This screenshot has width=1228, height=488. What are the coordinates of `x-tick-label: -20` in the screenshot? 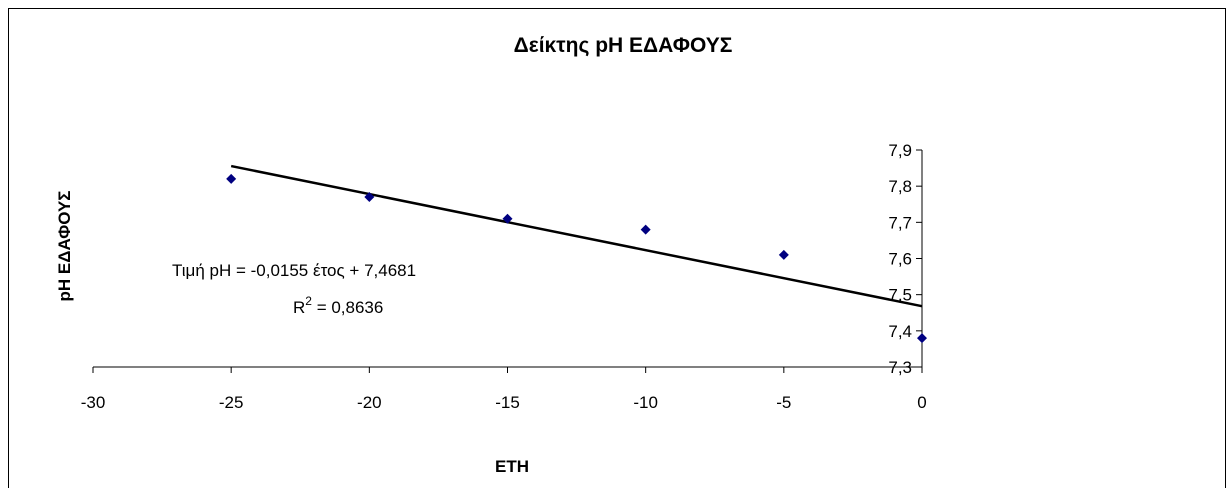 It's located at (369, 402).